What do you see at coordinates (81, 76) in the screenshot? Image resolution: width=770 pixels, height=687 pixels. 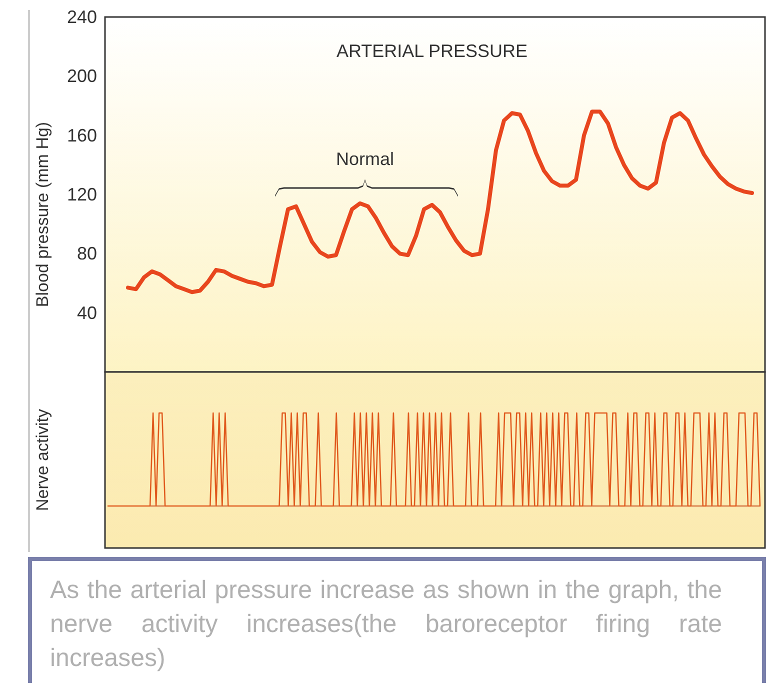 I see `y-tick-label: 200` at bounding box center [81, 76].